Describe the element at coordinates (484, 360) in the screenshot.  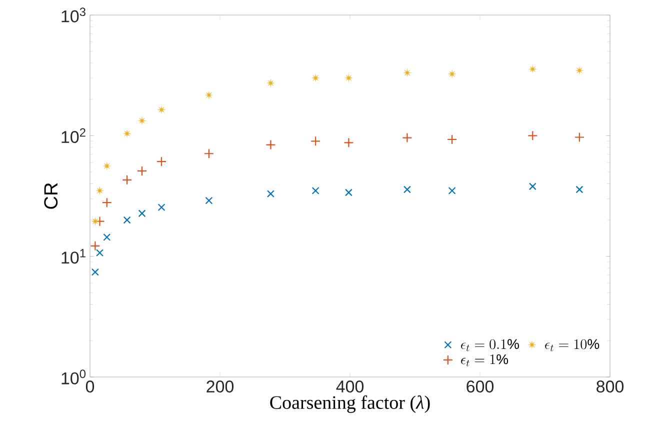
I see `legend-label: $\epsilon_t = 1\%$` at that location.